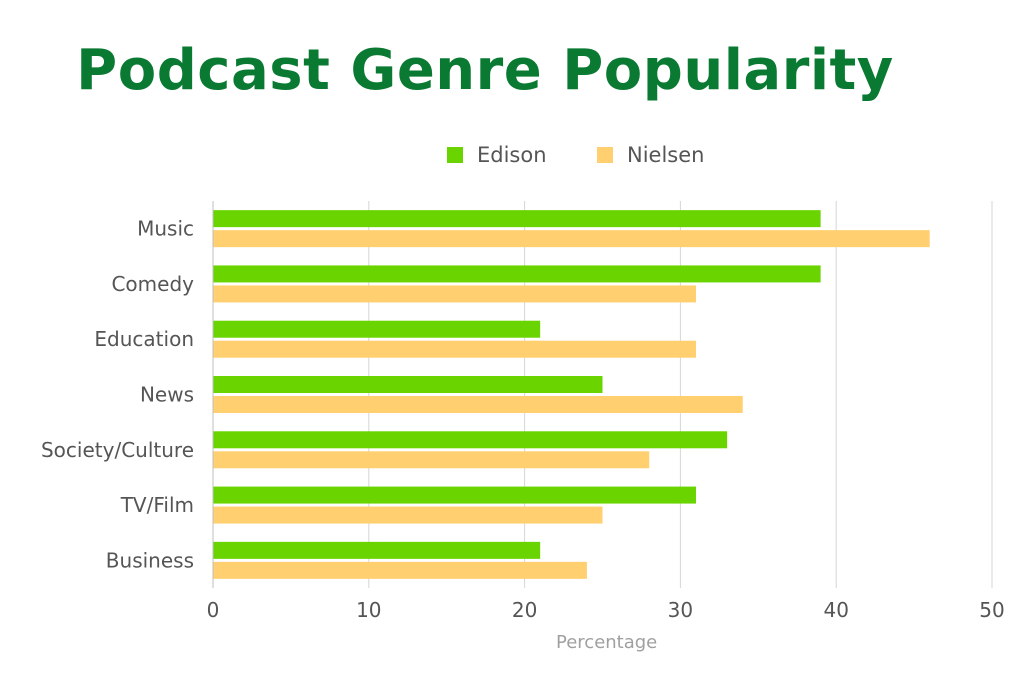 The height and width of the screenshot is (700, 1024). Describe the element at coordinates (167, 395) in the screenshot. I see `y-tick-label: News` at that location.